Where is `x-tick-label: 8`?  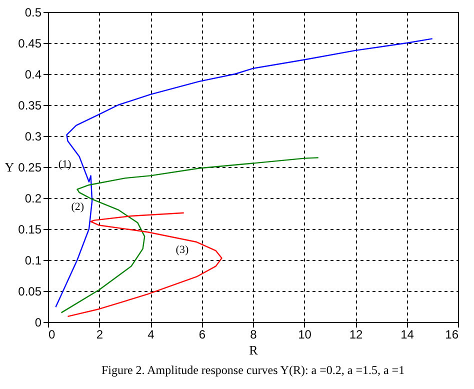 x-tick-label: 8 is located at coordinates (254, 335).